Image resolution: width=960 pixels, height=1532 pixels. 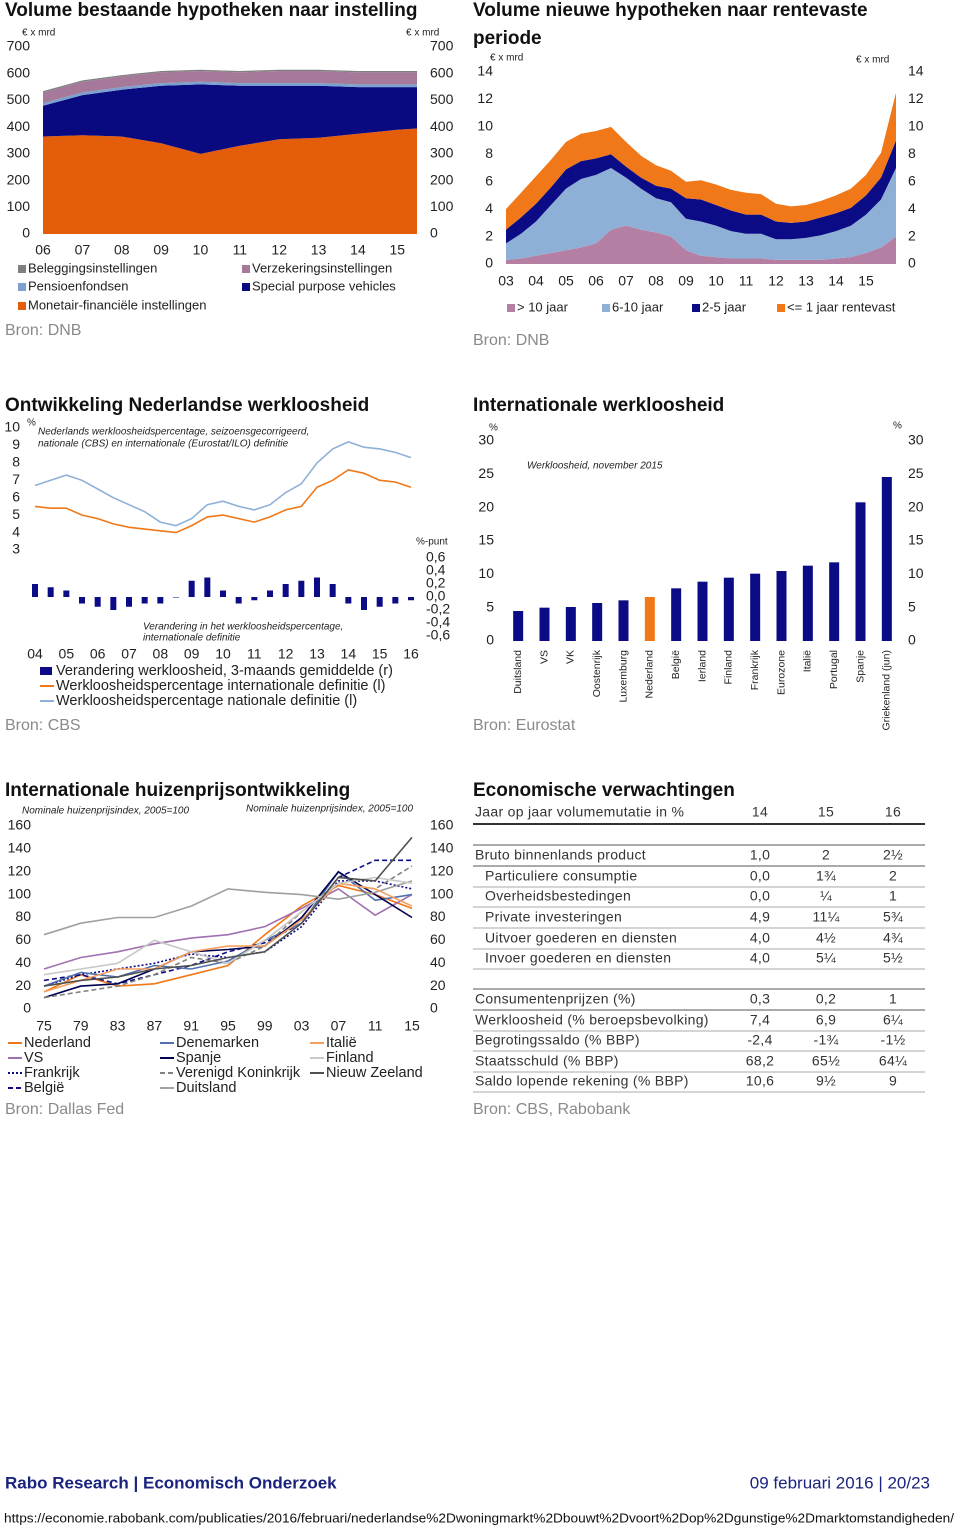 I want to click on x-tick-label: Eurozone, so click(x=781, y=672).